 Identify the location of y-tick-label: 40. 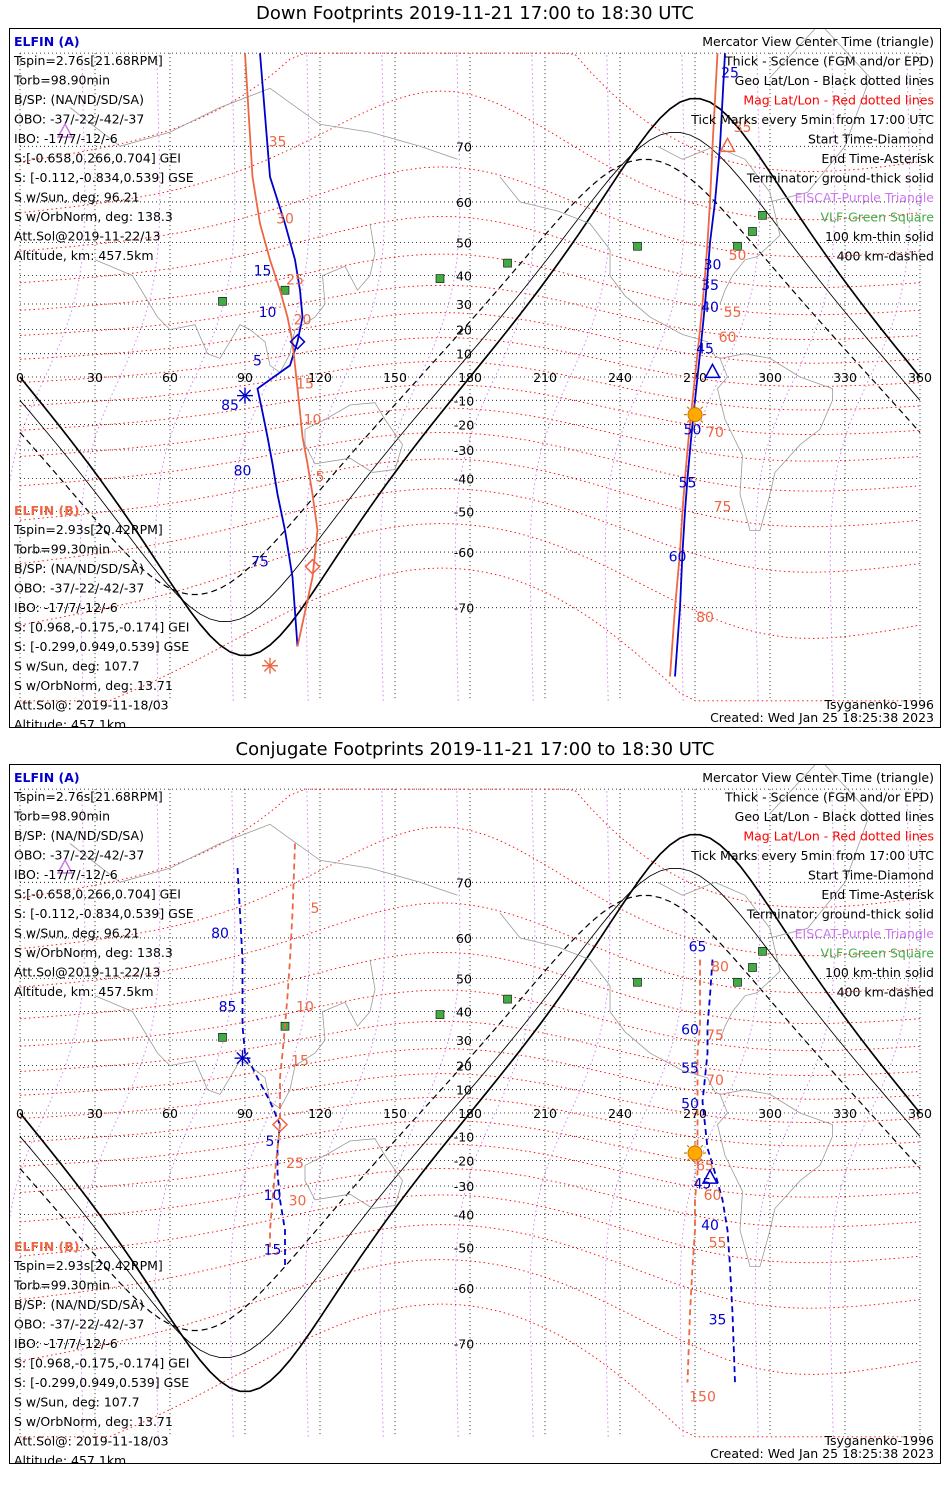
(464, 1012).